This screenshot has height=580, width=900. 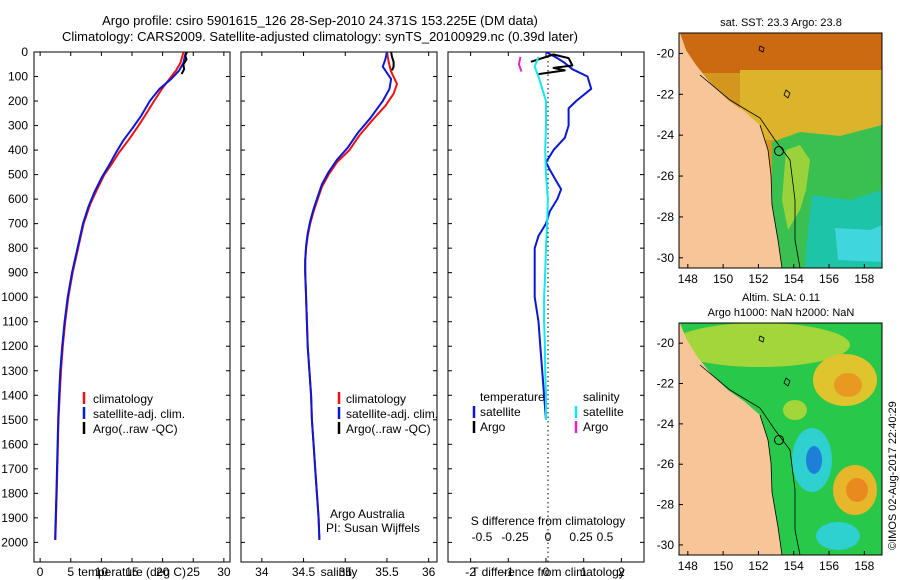 What do you see at coordinates (864, 279) in the screenshot?
I see `map-x-tick-label: 158` at bounding box center [864, 279].